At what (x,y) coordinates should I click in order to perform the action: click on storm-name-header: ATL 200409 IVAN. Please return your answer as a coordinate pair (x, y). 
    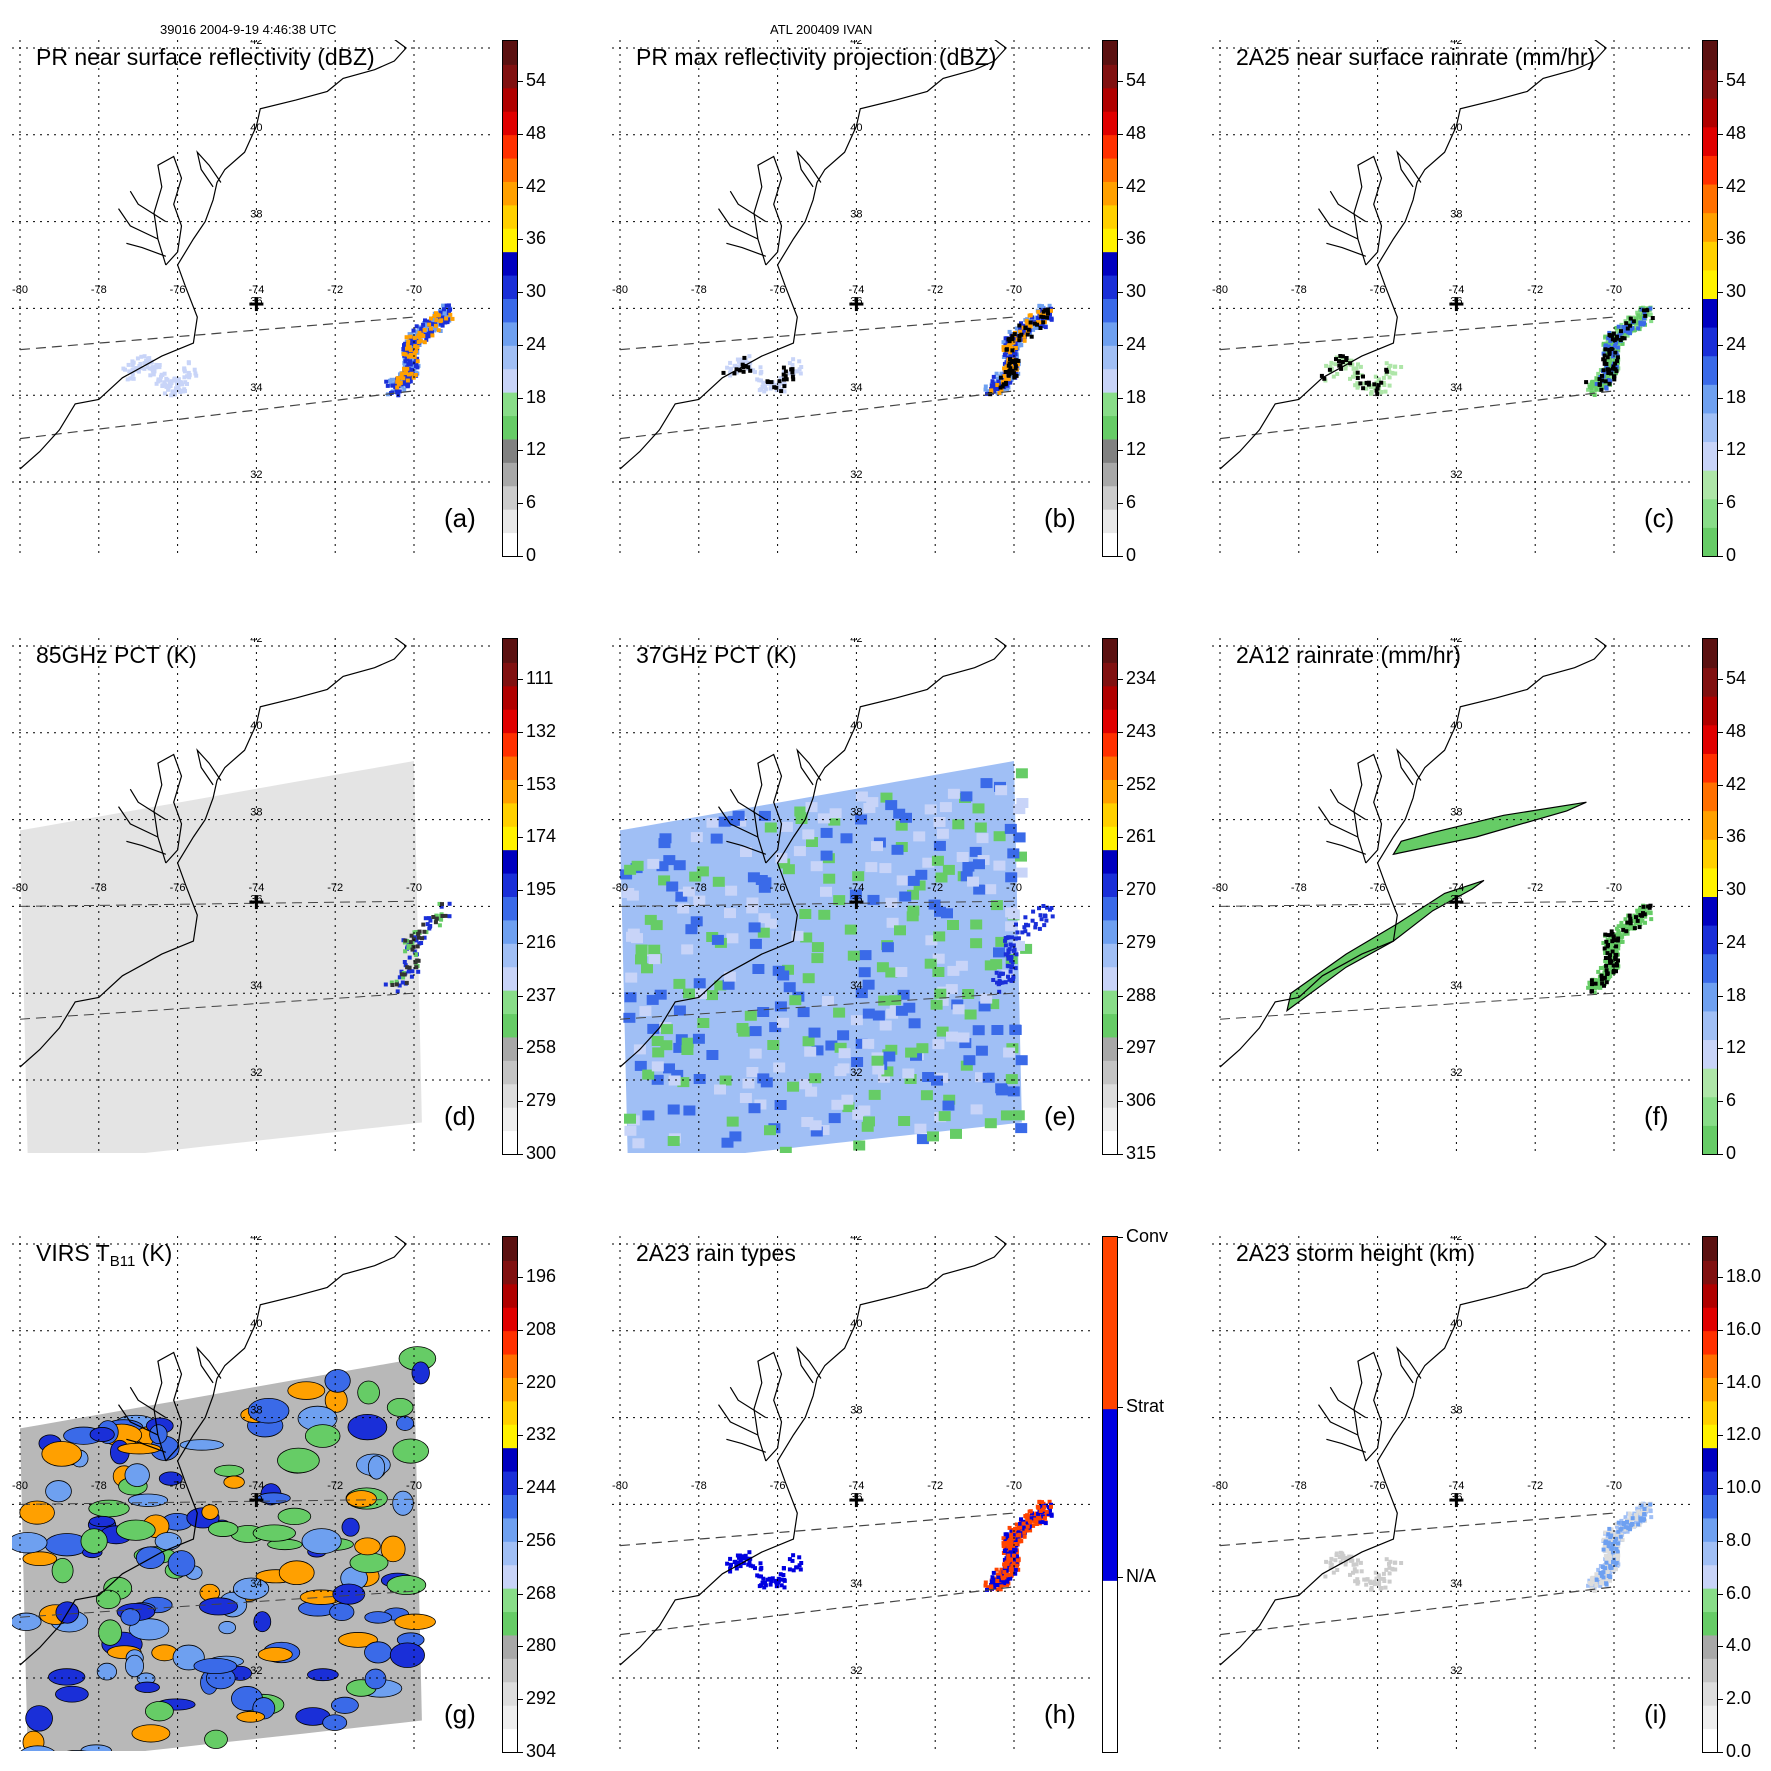
    Looking at the image, I should click on (821, 29).